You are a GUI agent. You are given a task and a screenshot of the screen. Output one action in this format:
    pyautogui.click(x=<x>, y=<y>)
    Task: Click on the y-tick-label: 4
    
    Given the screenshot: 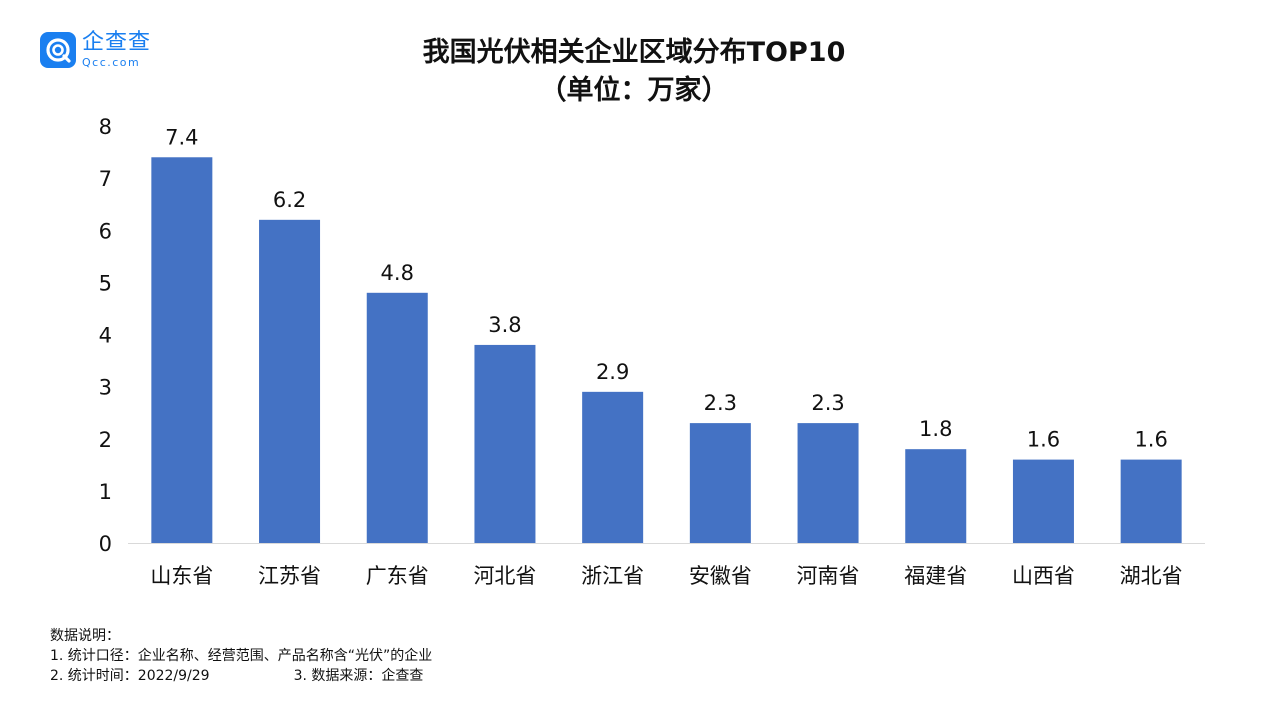 What is the action you would take?
    pyautogui.click(x=105, y=336)
    